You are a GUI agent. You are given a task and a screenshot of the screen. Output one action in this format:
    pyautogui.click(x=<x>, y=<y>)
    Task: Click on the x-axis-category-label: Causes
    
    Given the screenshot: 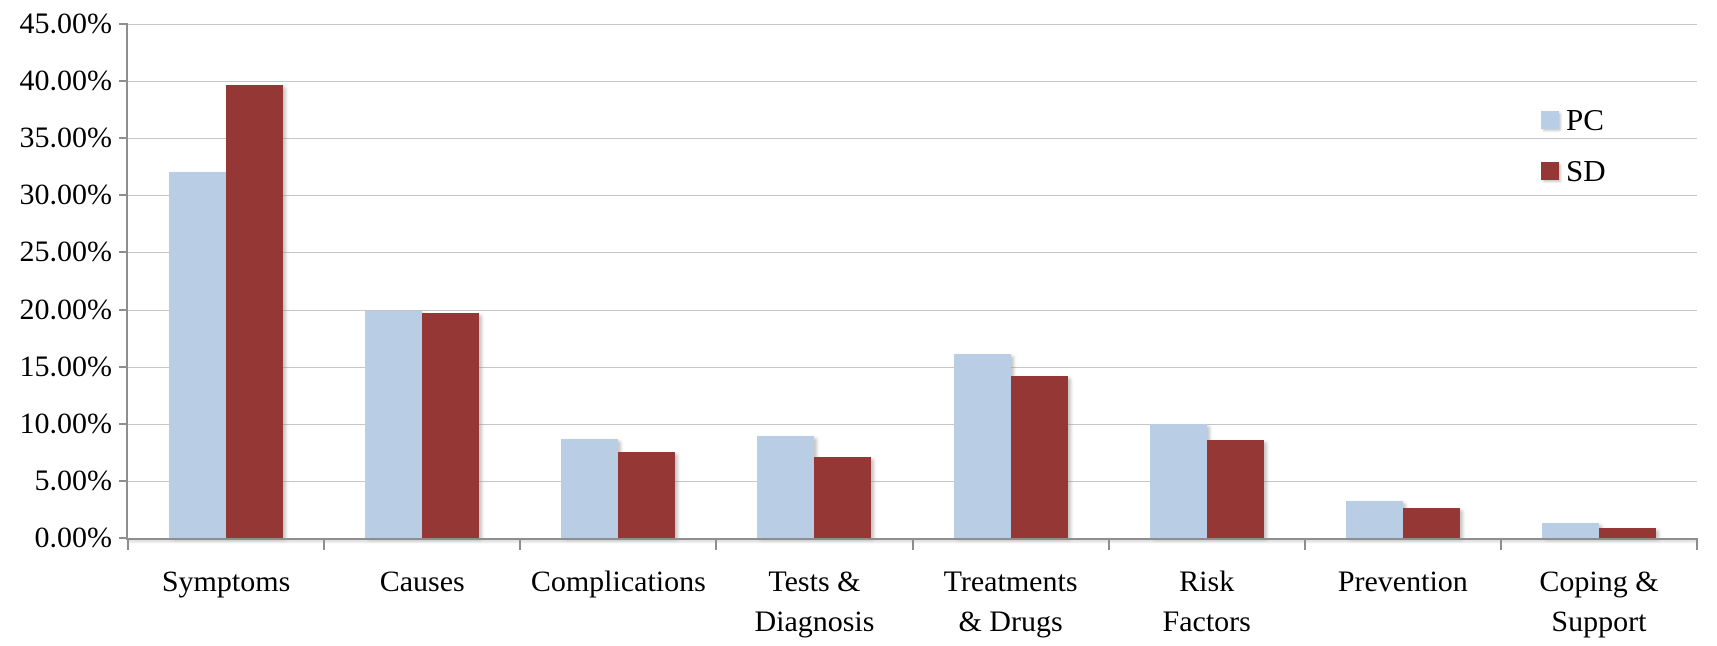 What is the action you would take?
    pyautogui.click(x=422, y=581)
    